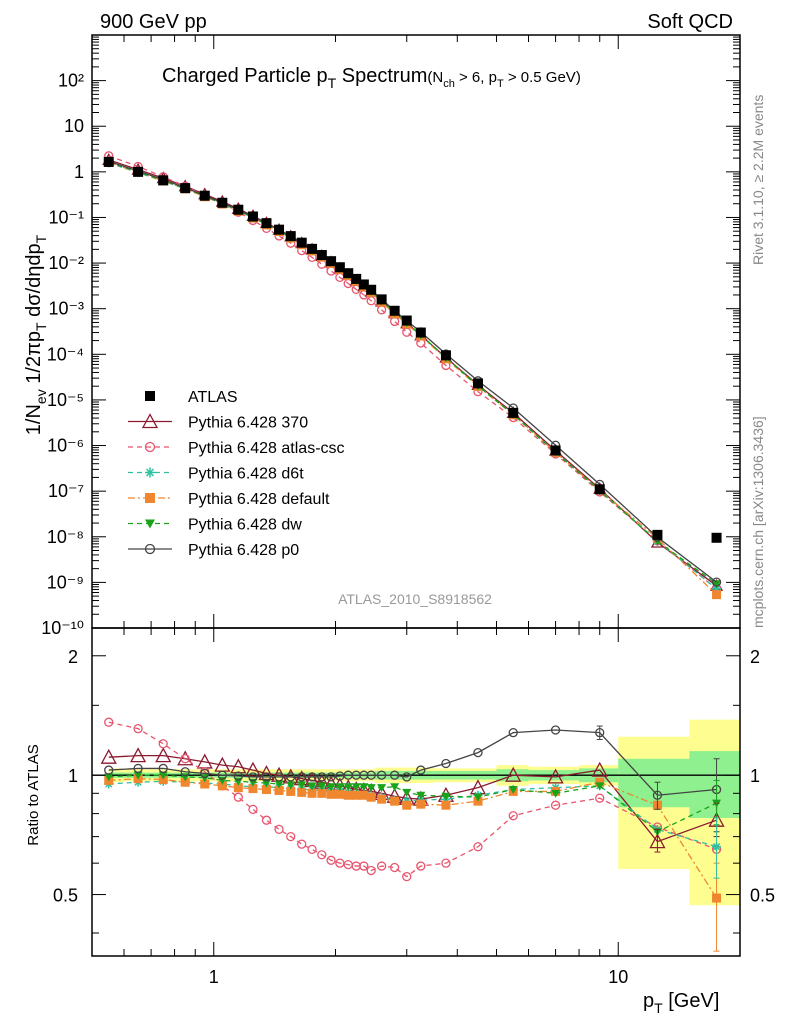 The height and width of the screenshot is (1029, 786). Describe the element at coordinates (65, 446) in the screenshot. I see `y-tick-label: 10⁻⁶` at that location.